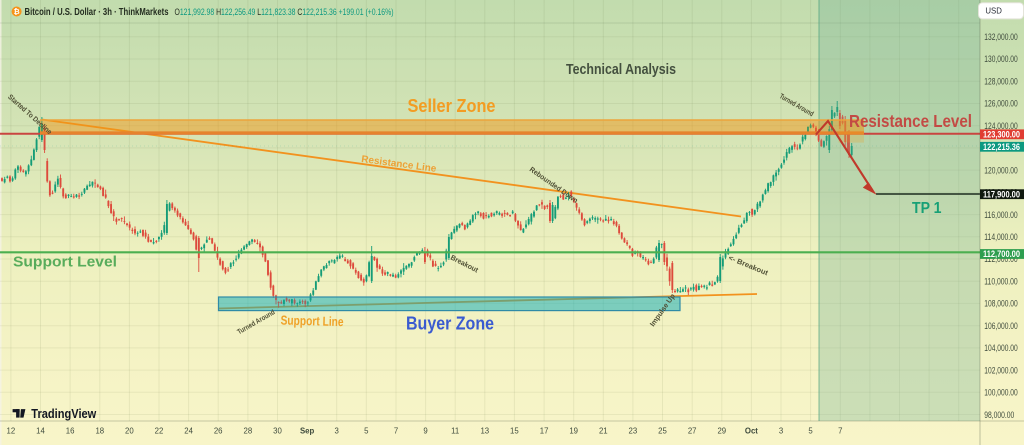 The width and height of the screenshot is (1024, 445). What do you see at coordinates (1000, 104) in the screenshot?
I see `svg-text: 126,000.00` at bounding box center [1000, 104].